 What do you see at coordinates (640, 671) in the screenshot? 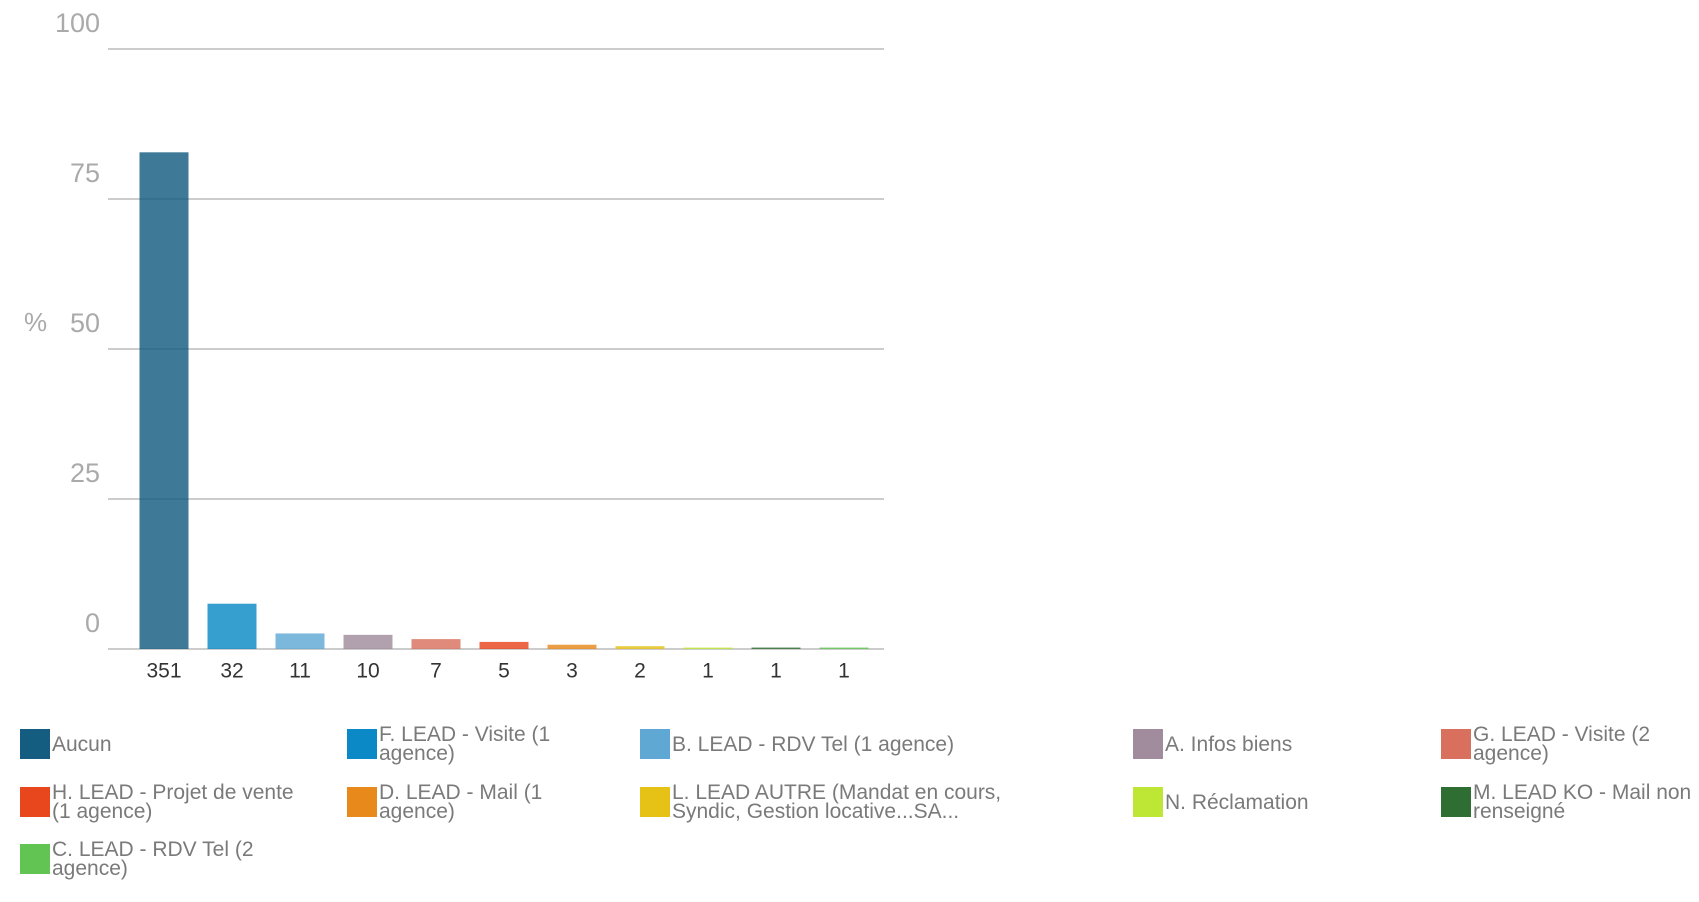
I see `bar-count-label: 2` at bounding box center [640, 671].